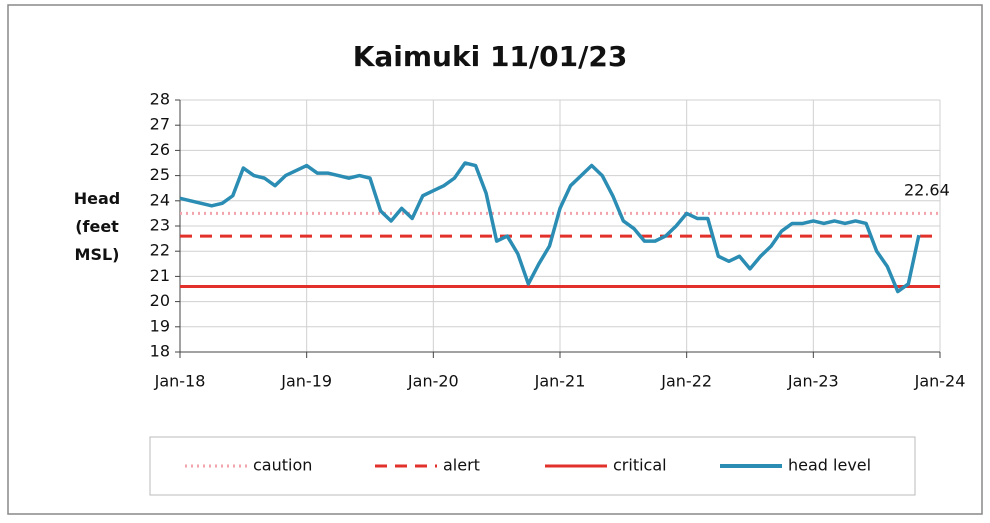  I want to click on legend-label: head level, so click(829, 465).